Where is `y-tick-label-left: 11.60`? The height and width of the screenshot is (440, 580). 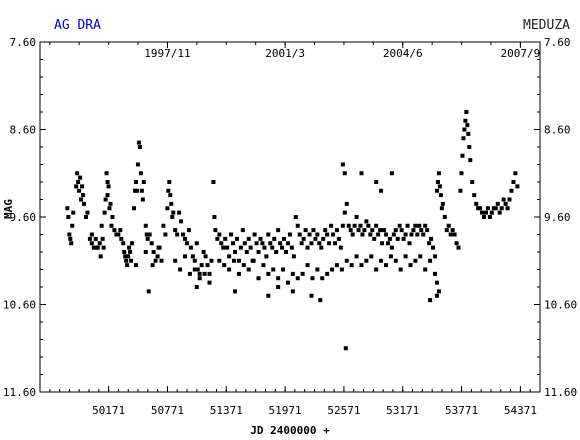
y-tick-label-left: 11.60 is located at coordinates (19, 392).